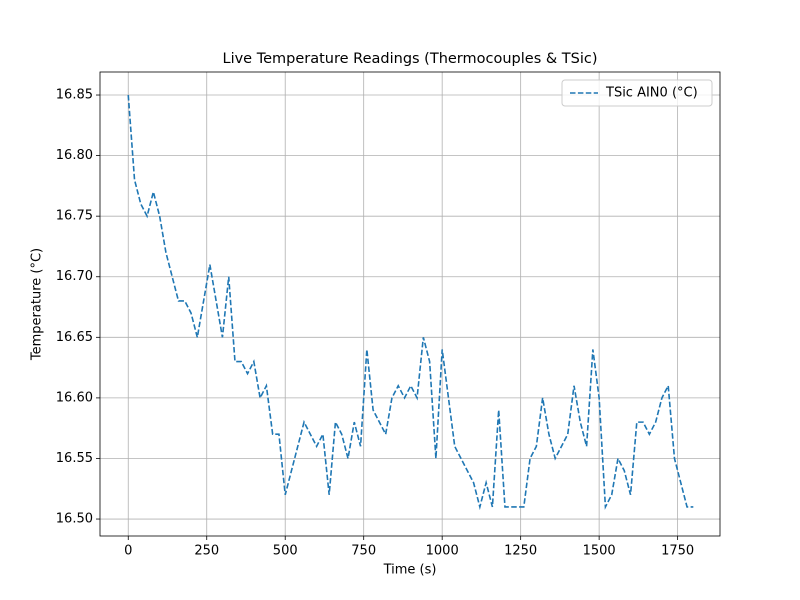  I want to click on x-tick-label: 750, so click(363, 551).